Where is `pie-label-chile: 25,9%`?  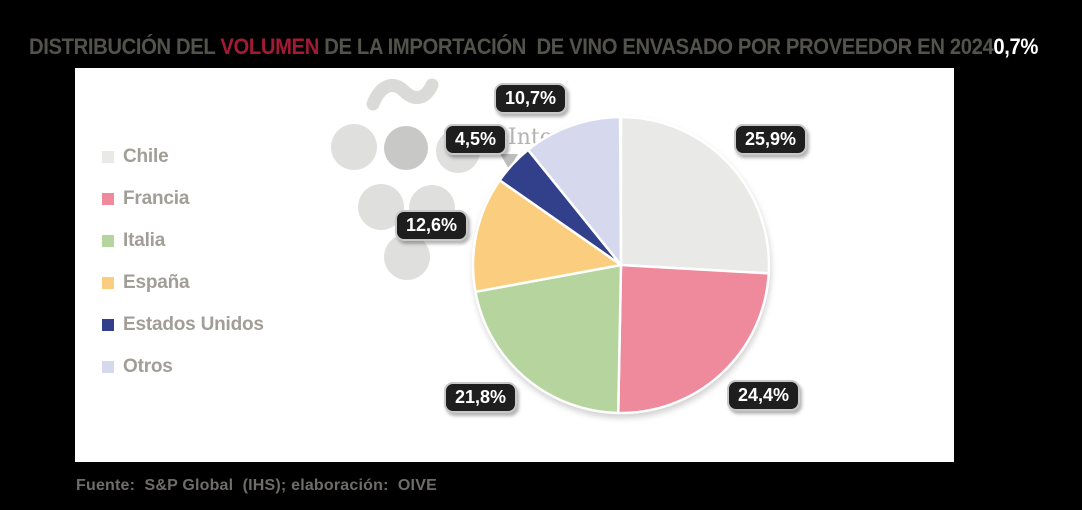 pie-label-chile: 25,9% is located at coordinates (771, 139).